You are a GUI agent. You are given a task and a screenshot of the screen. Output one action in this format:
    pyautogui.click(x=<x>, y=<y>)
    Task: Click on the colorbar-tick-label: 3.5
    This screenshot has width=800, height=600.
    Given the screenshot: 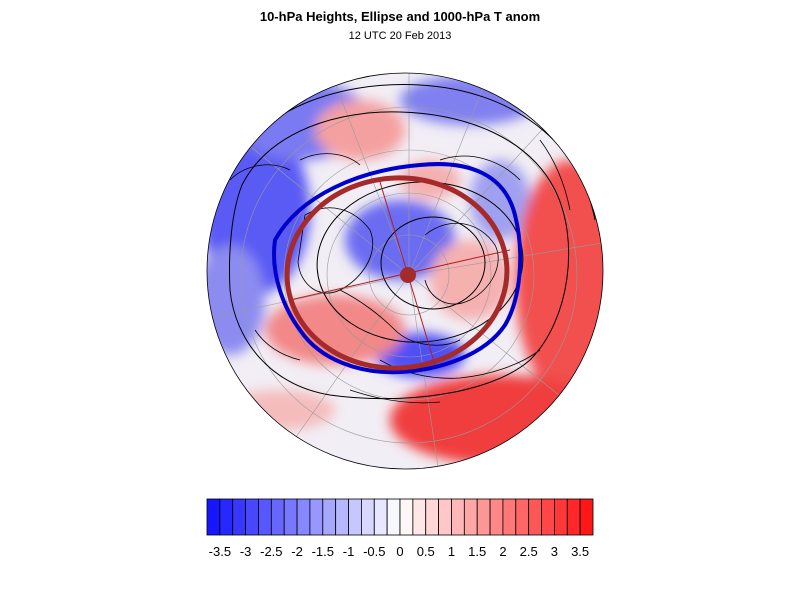 What is the action you would take?
    pyautogui.click(x=580, y=551)
    